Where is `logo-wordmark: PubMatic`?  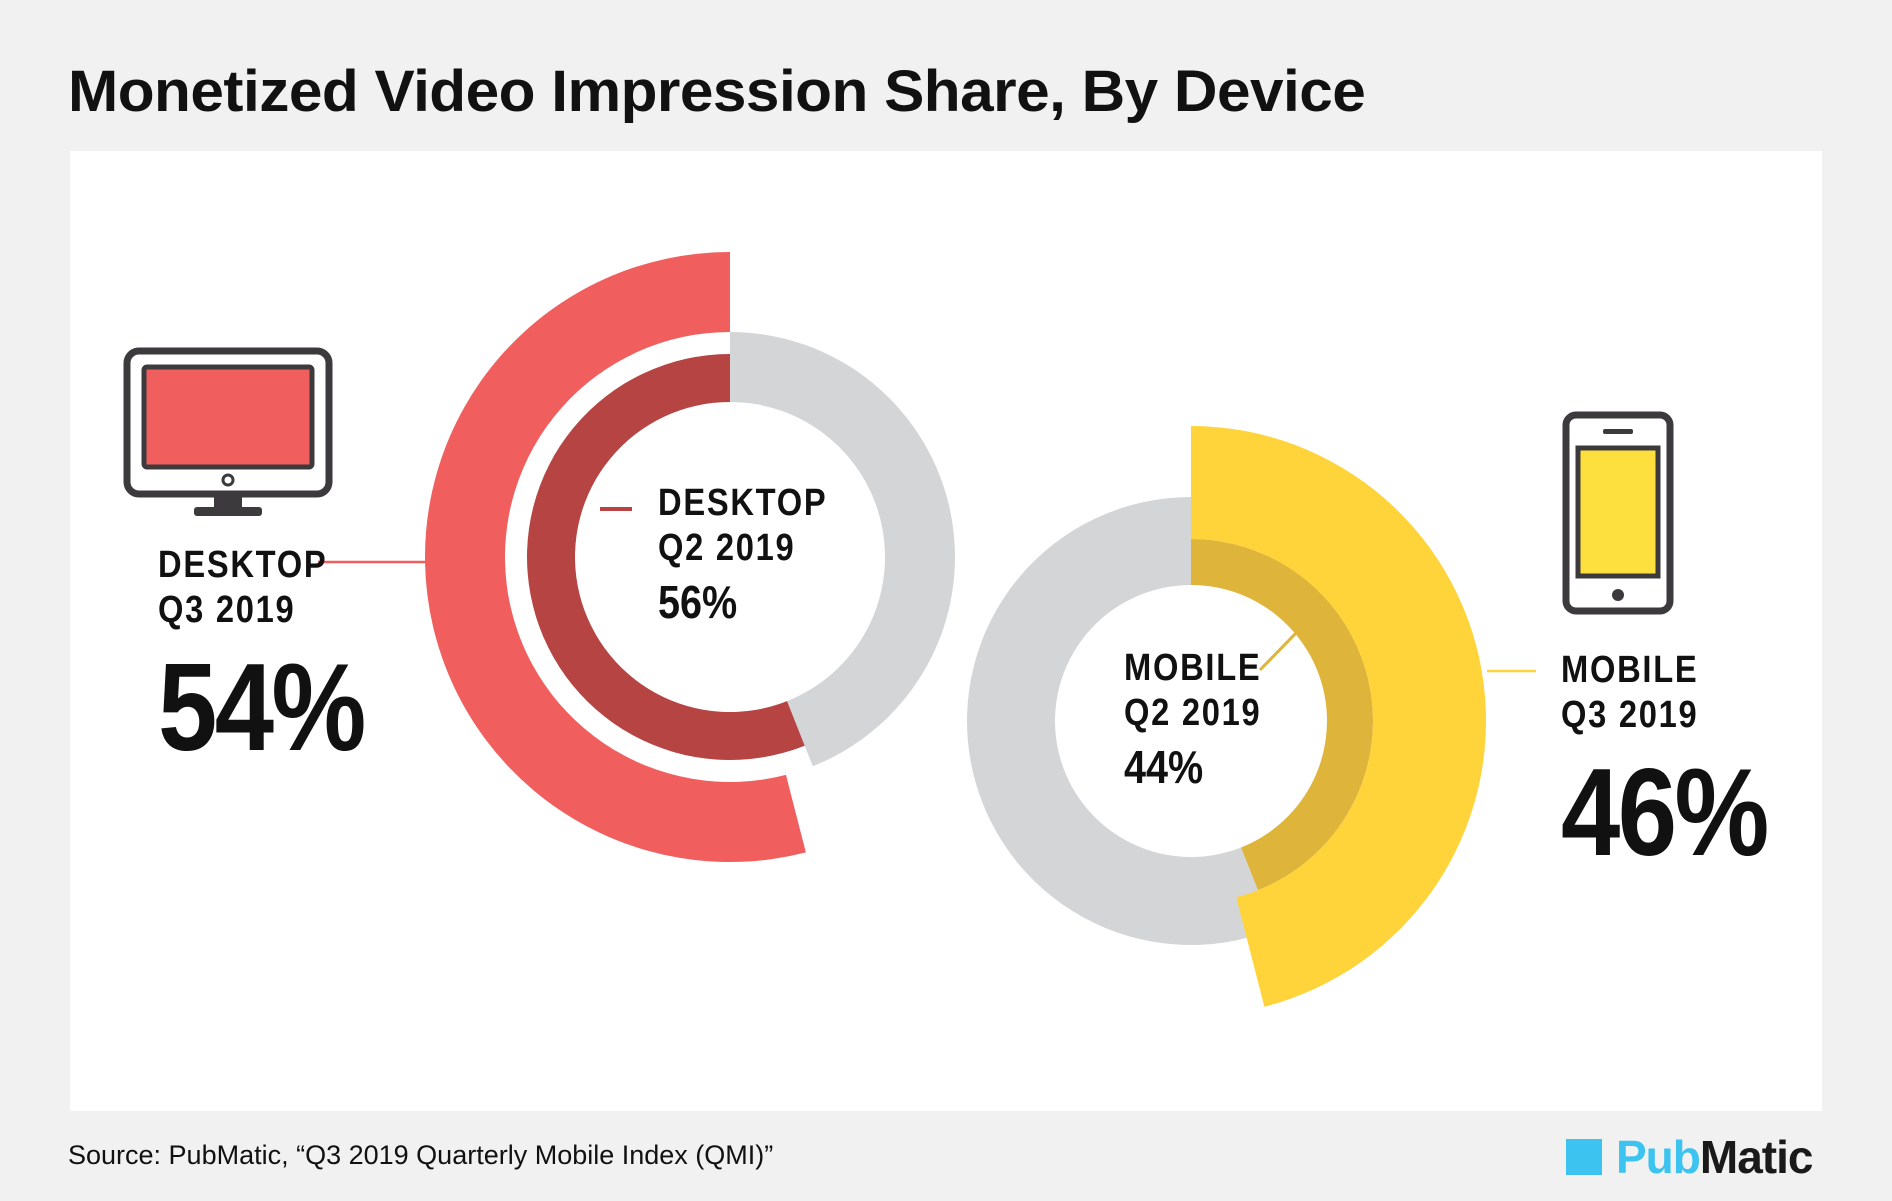 logo-wordmark: PubMatic is located at coordinates (1714, 1157).